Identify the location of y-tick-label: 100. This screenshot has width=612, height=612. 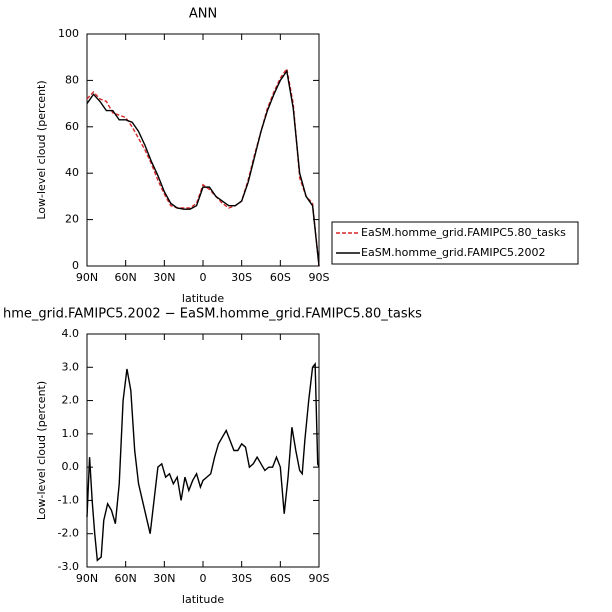
(68, 33).